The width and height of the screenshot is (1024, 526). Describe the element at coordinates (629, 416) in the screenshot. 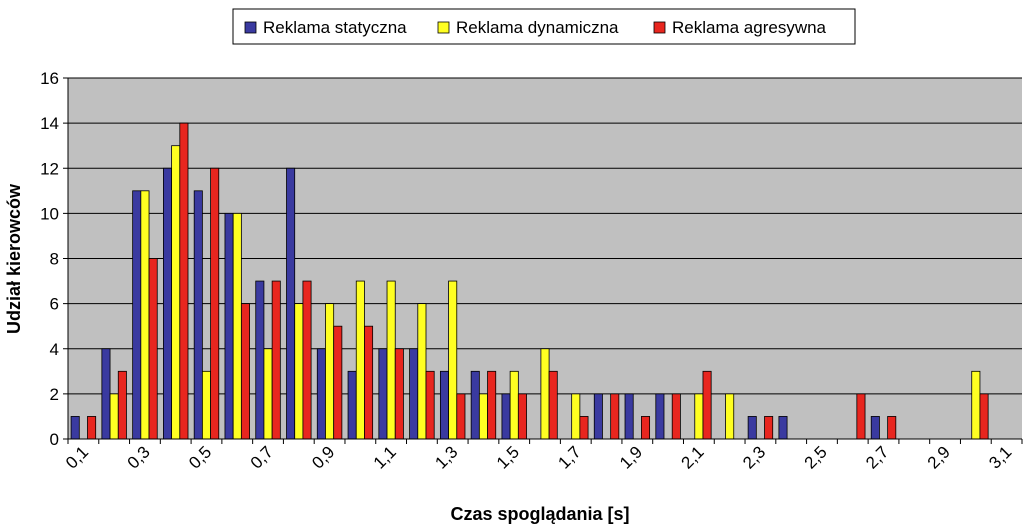

I see `bar-reklama-statyczna-1,9` at that location.